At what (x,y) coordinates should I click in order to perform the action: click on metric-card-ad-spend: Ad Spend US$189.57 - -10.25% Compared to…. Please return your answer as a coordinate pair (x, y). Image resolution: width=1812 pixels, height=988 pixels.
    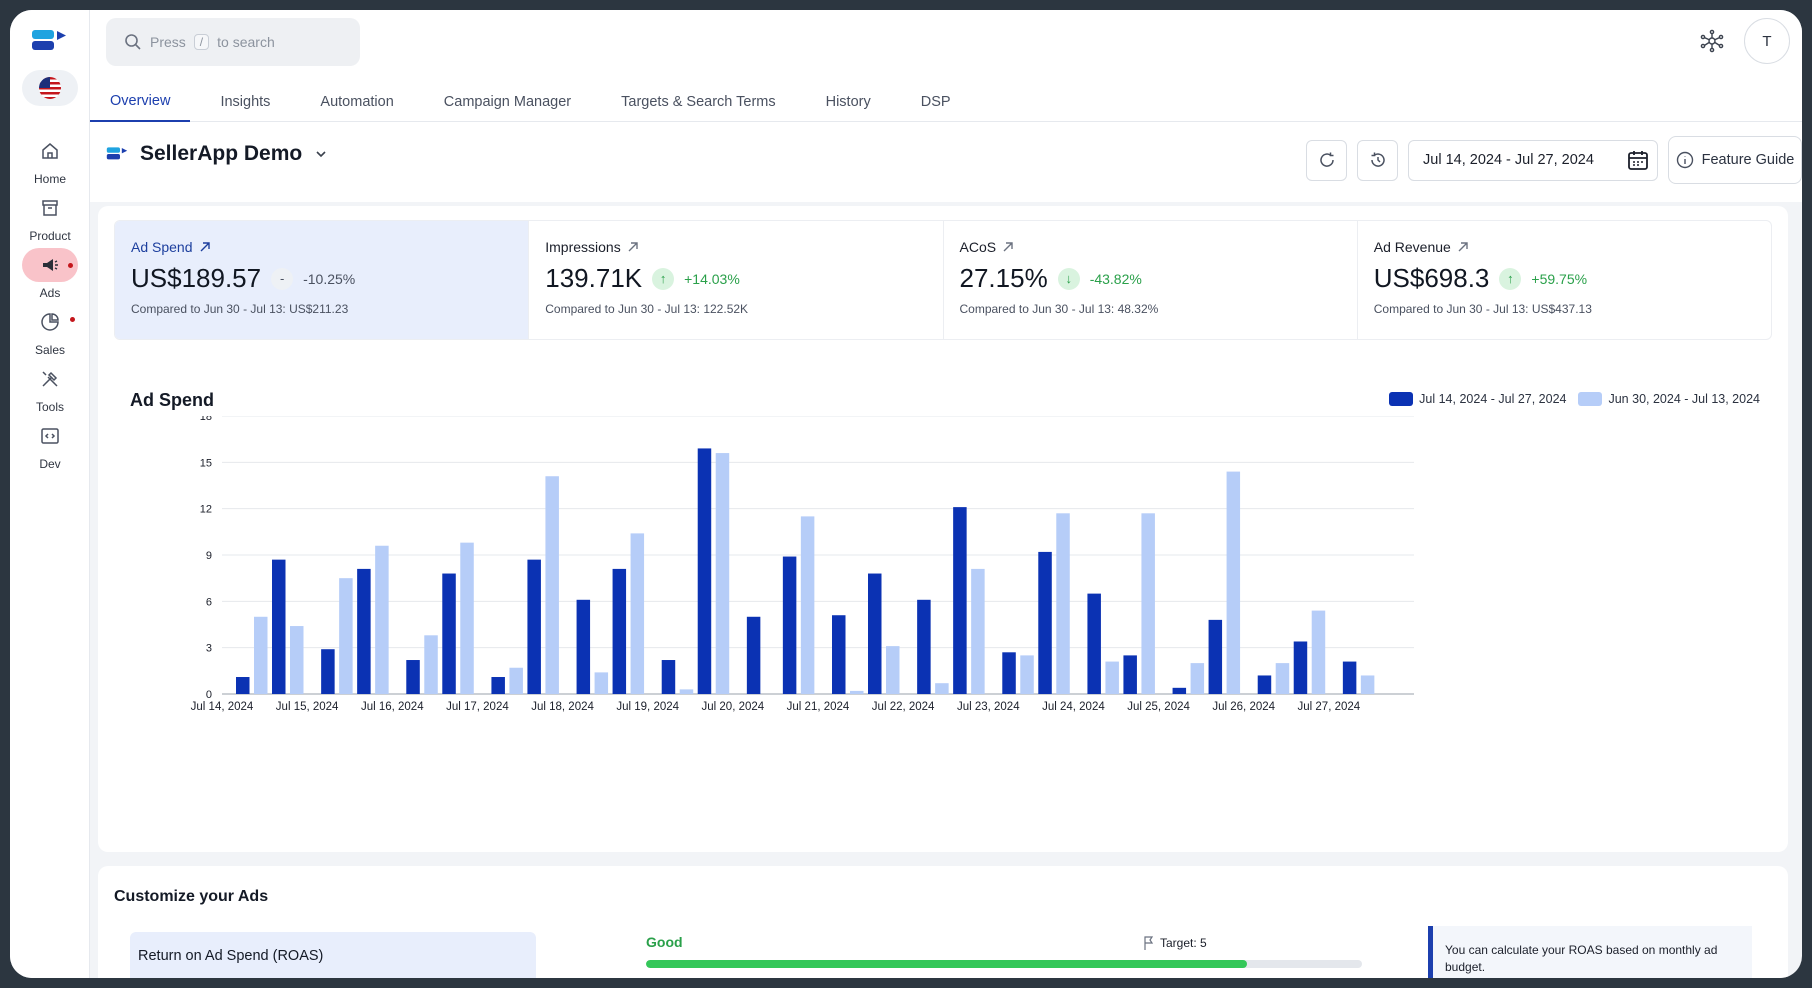
    Looking at the image, I should click on (322, 280).